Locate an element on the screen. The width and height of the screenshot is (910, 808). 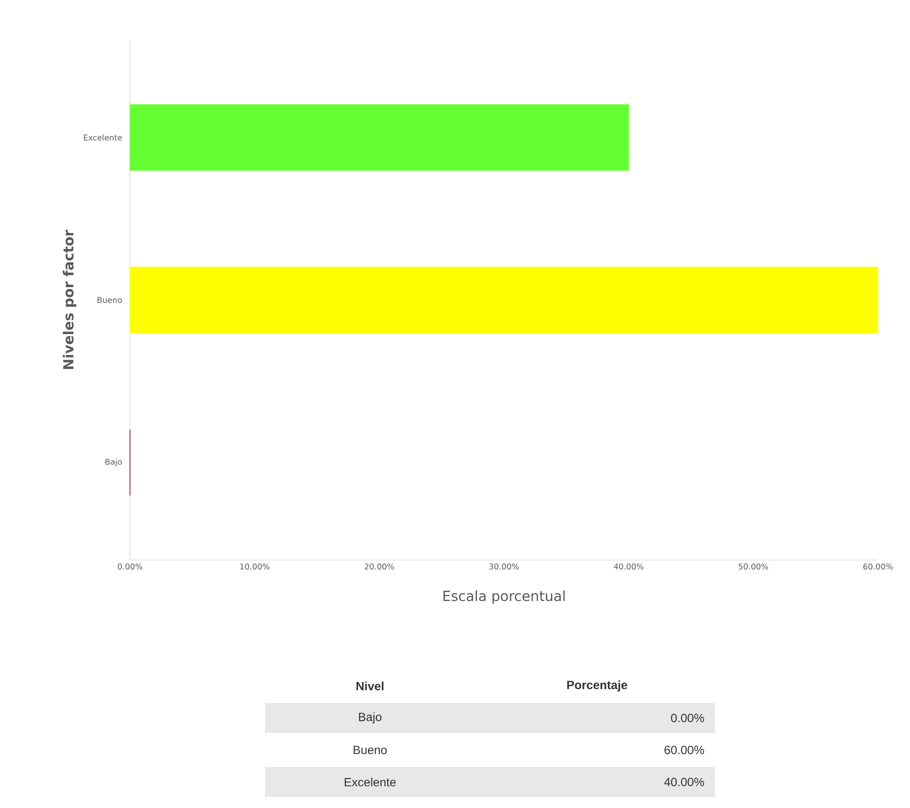
text: Nivel is located at coordinates (370, 686).